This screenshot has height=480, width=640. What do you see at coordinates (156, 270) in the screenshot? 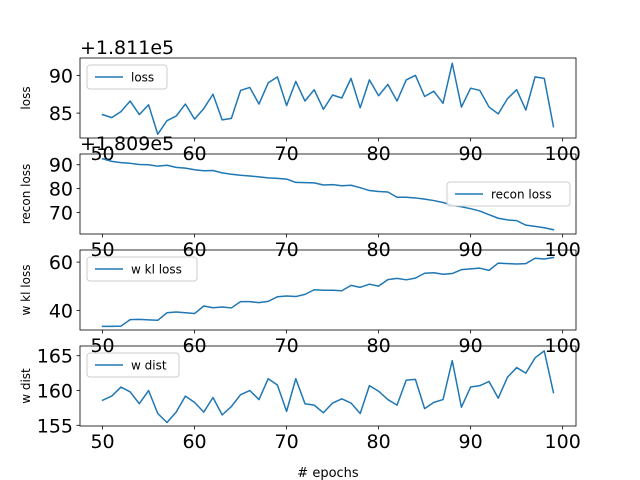
I see `legend-label: w kl loss` at bounding box center [156, 270].